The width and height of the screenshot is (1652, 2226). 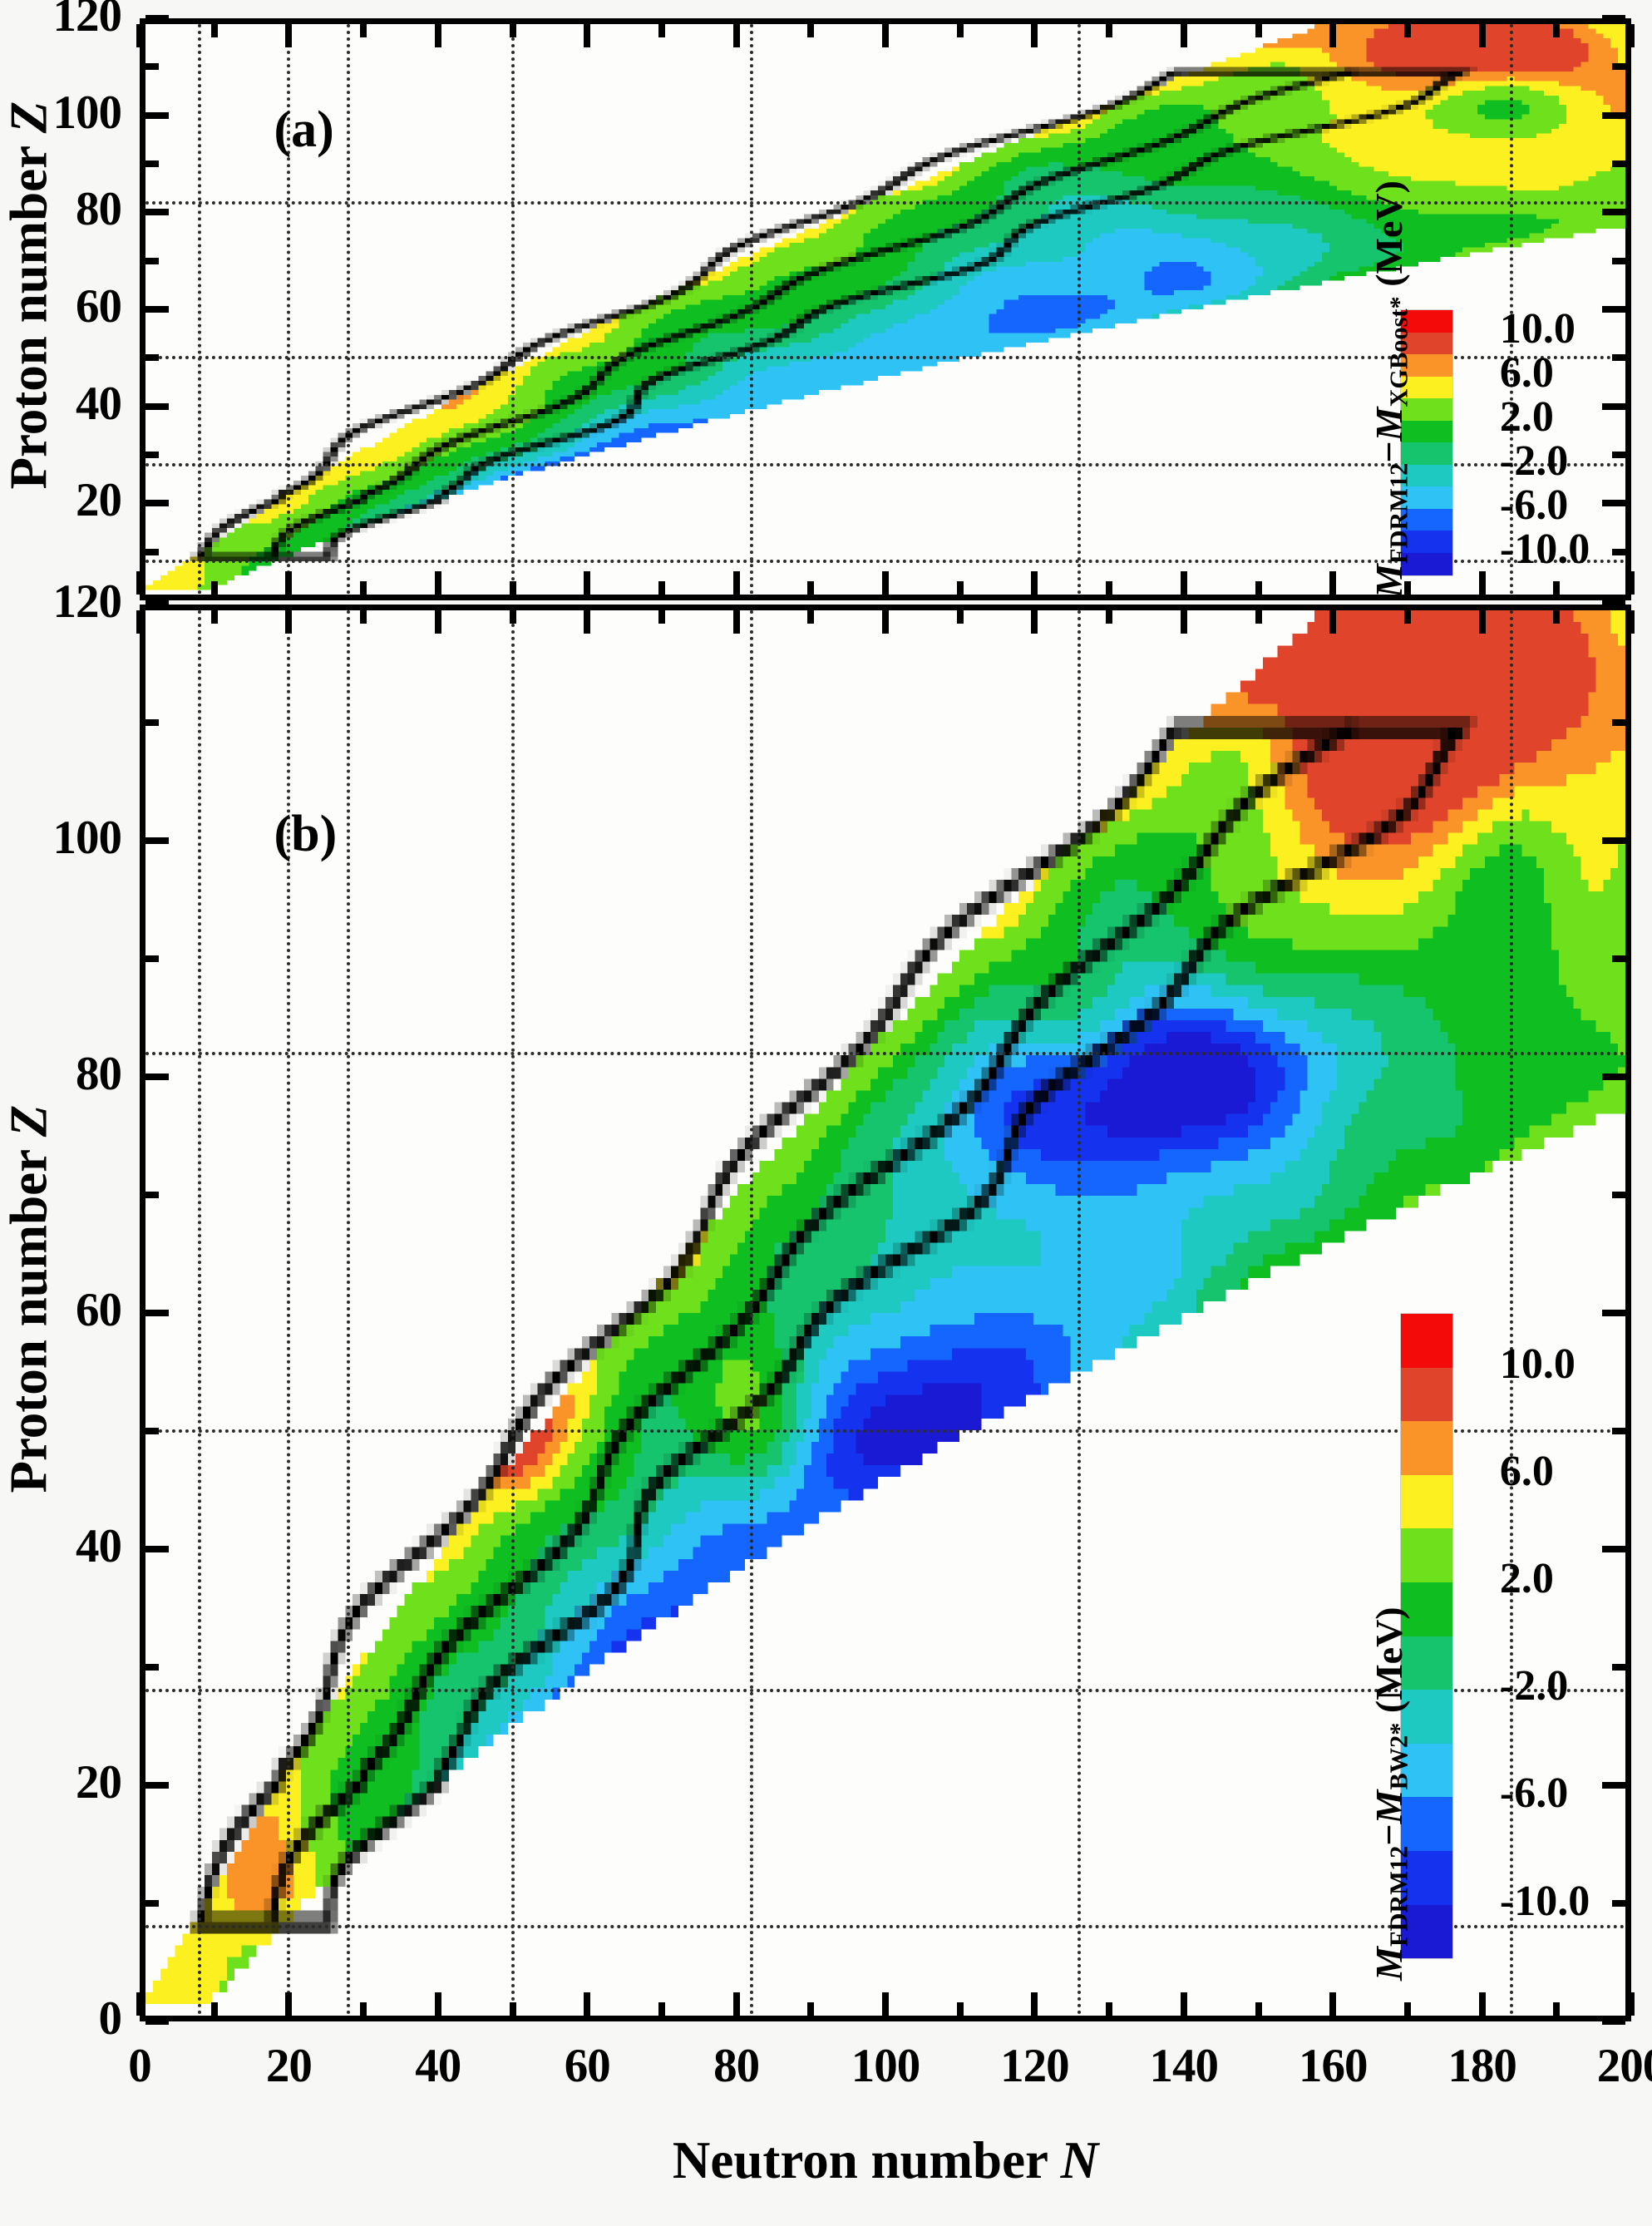 What do you see at coordinates (29, 118) in the screenshot?
I see `y-axis-symbol: Z` at bounding box center [29, 118].